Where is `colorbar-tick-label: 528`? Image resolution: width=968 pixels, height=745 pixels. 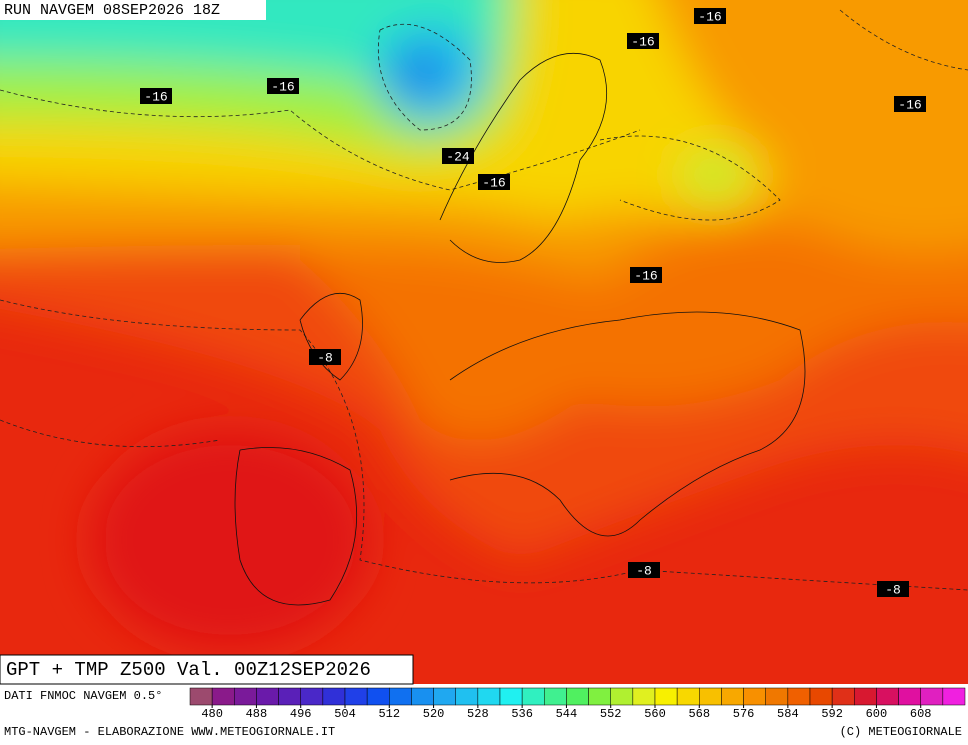 colorbar-tick-label: 528 is located at coordinates (478, 714).